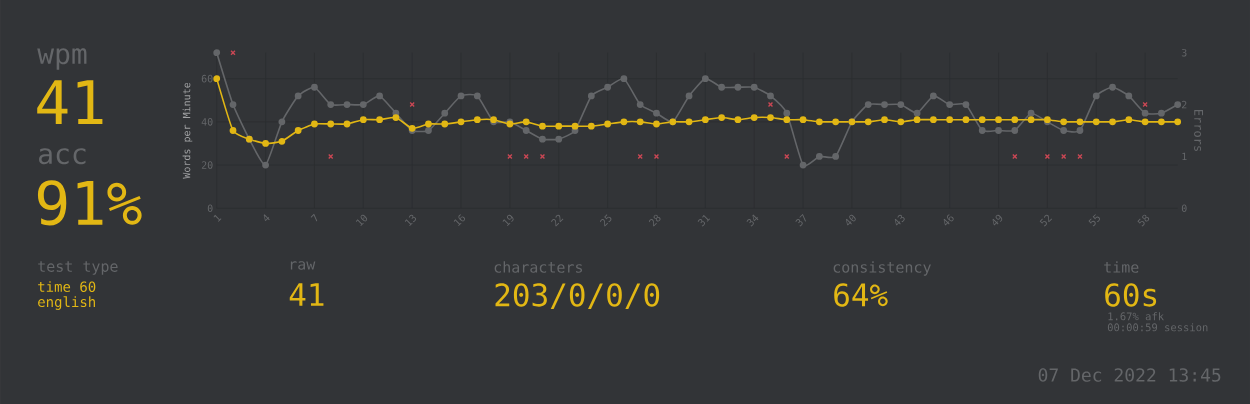  What do you see at coordinates (577, 296) in the screenshot?
I see `text: 203/0/0/0` at bounding box center [577, 296].